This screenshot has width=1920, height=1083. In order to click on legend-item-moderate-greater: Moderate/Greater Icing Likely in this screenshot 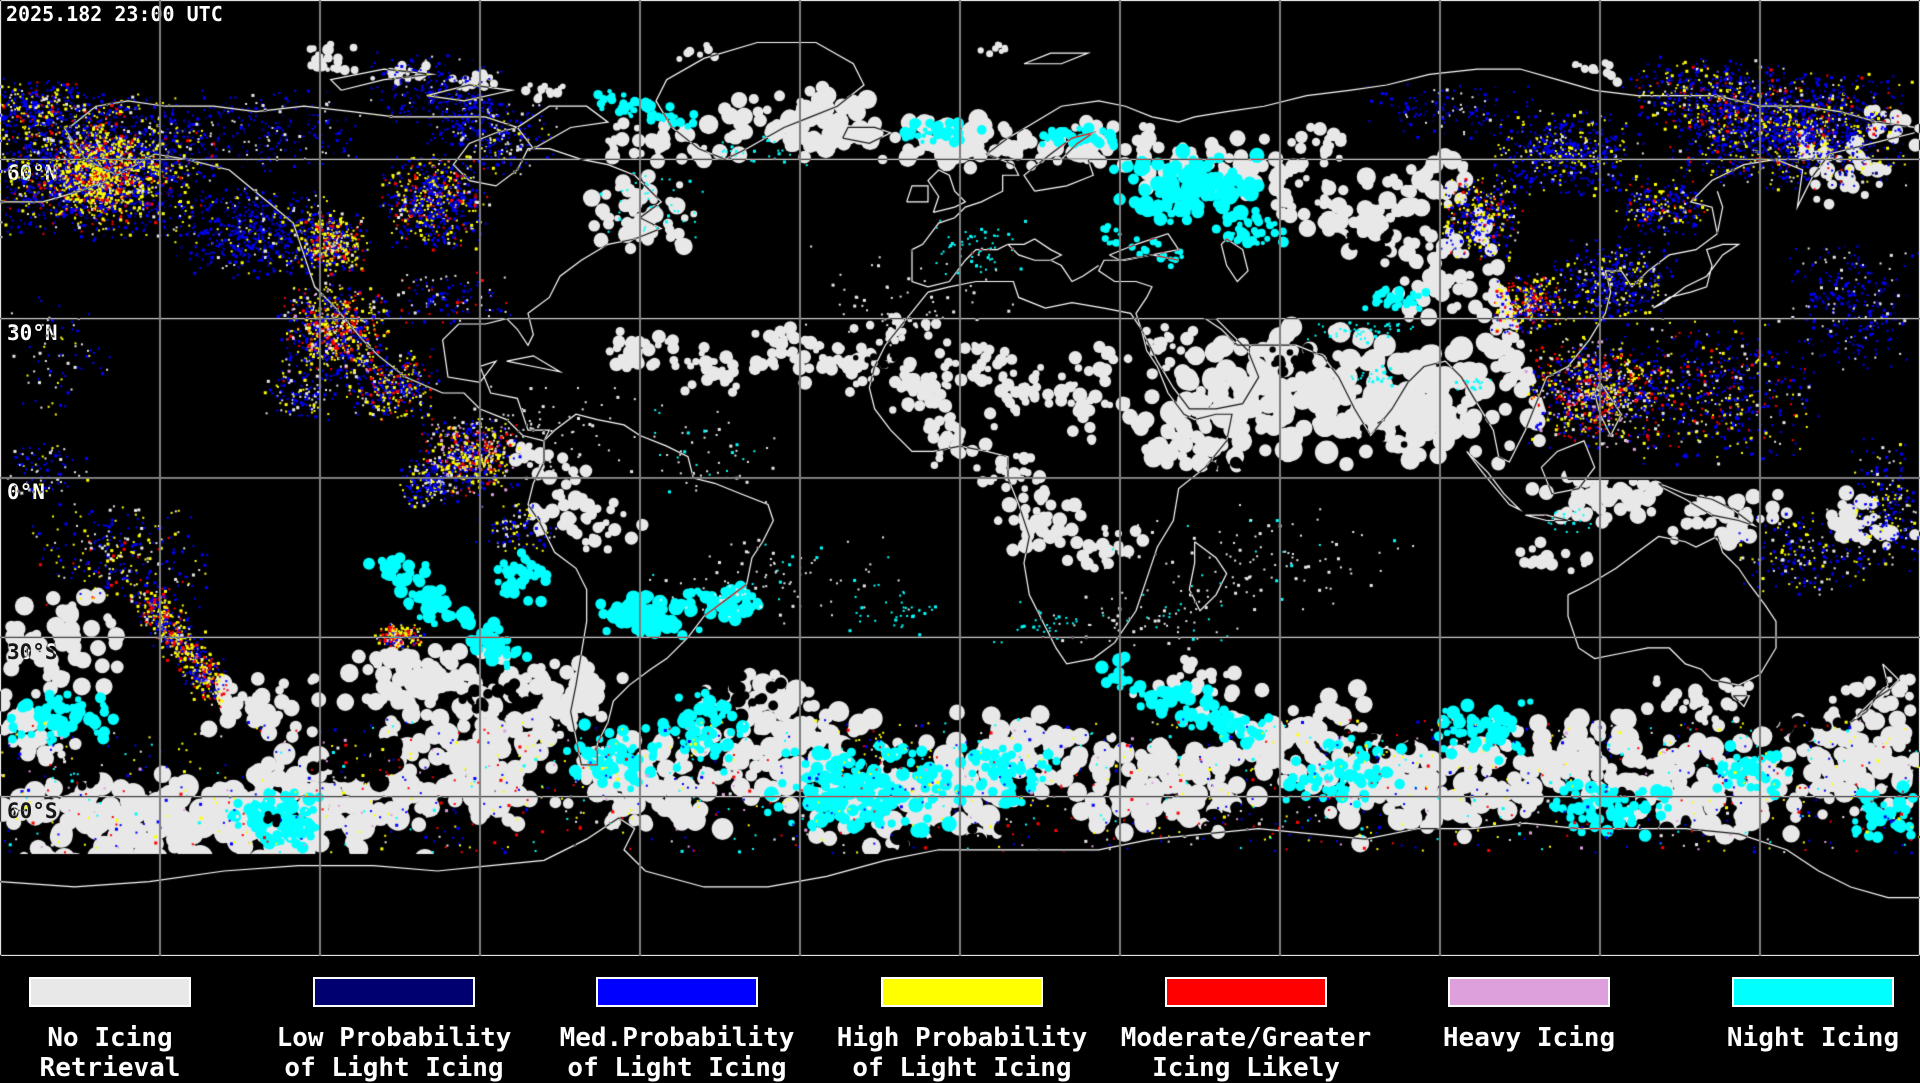, I will do `click(1246, 1030)`.